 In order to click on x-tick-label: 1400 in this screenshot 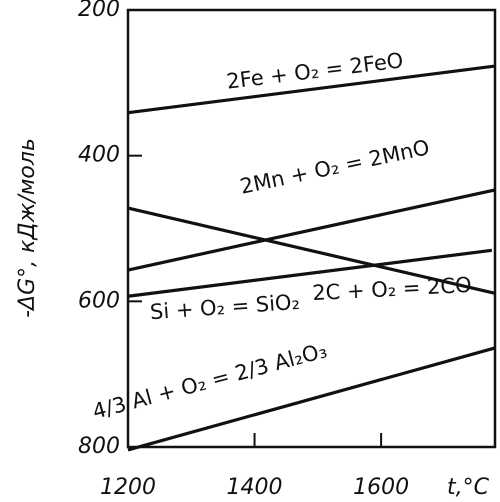, I will do `click(255, 487)`.